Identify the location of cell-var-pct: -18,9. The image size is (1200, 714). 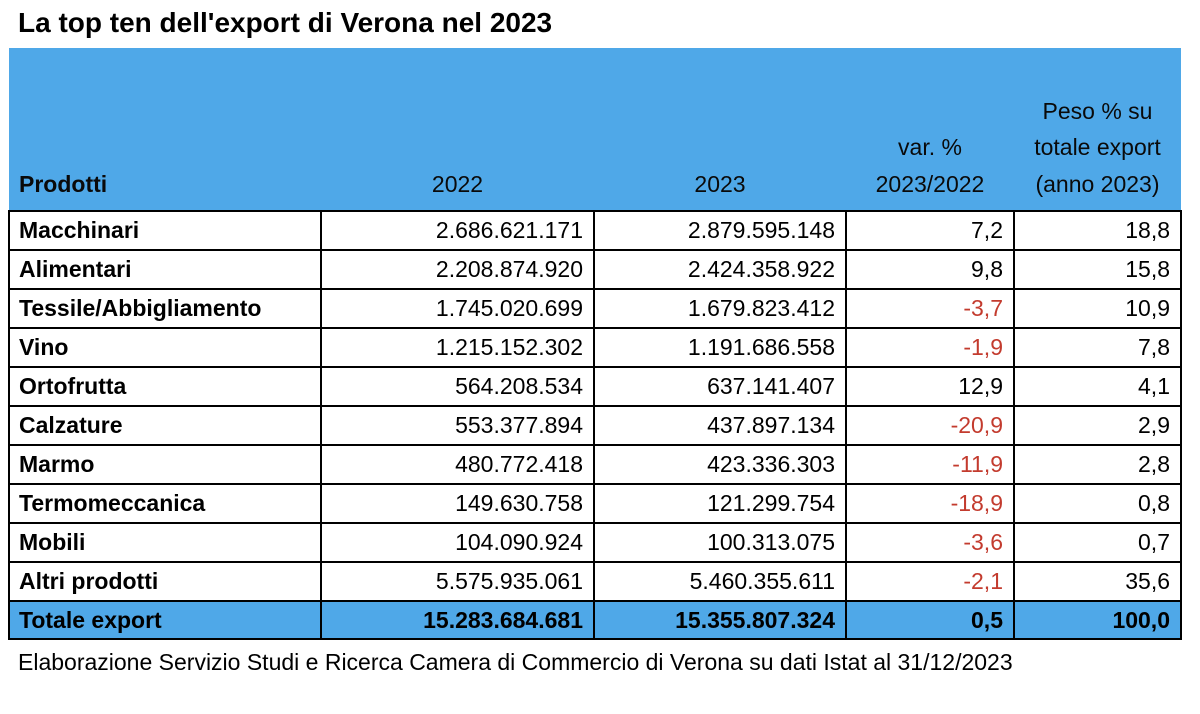
(930, 503).